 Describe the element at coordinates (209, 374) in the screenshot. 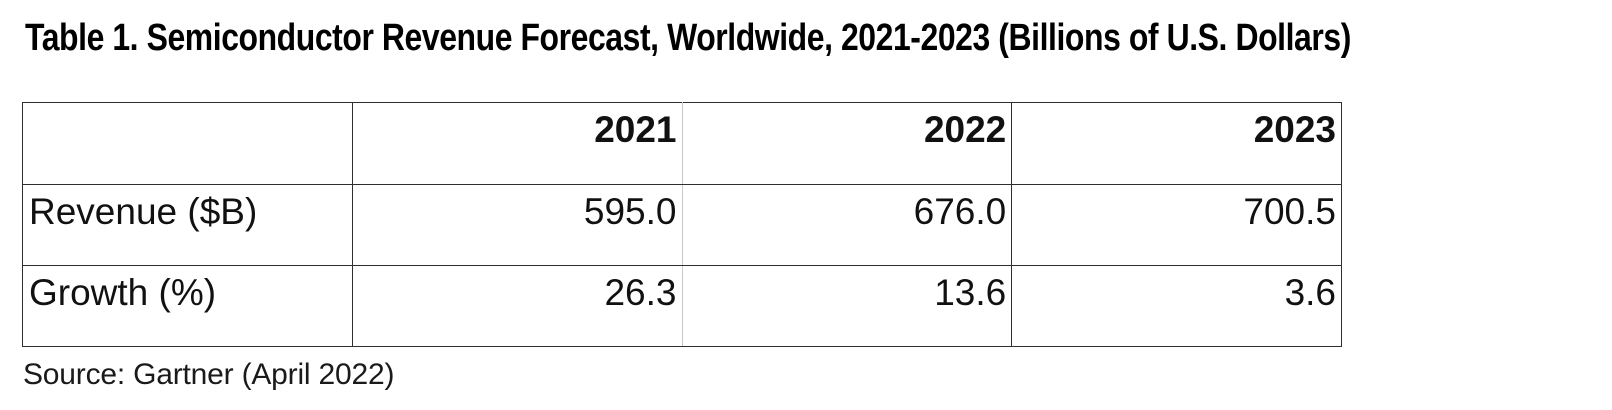

I see `source-note: Source: Gartner (April 2022)` at that location.